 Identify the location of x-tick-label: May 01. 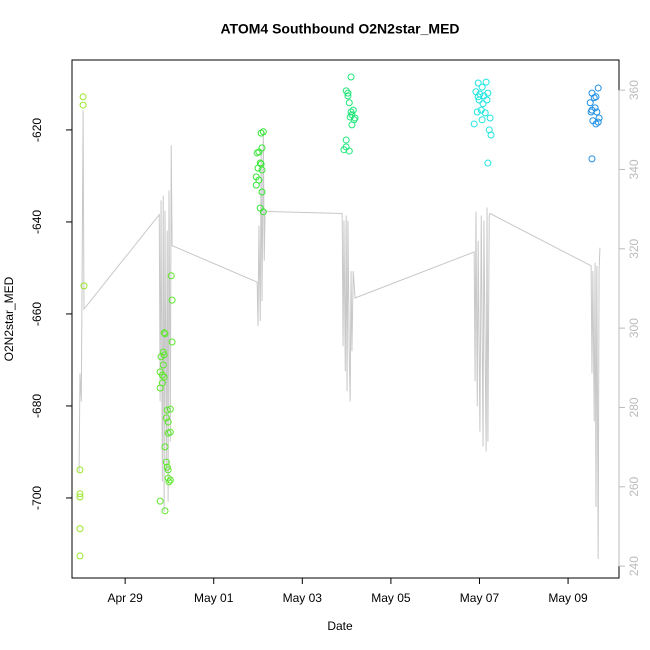
(214, 598).